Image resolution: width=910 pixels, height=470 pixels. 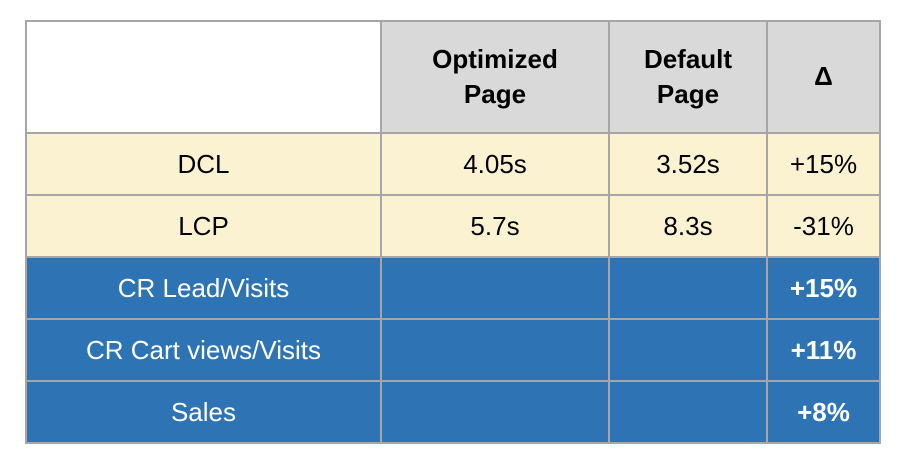 I want to click on cr-cart-default-value, so click(x=688, y=350).